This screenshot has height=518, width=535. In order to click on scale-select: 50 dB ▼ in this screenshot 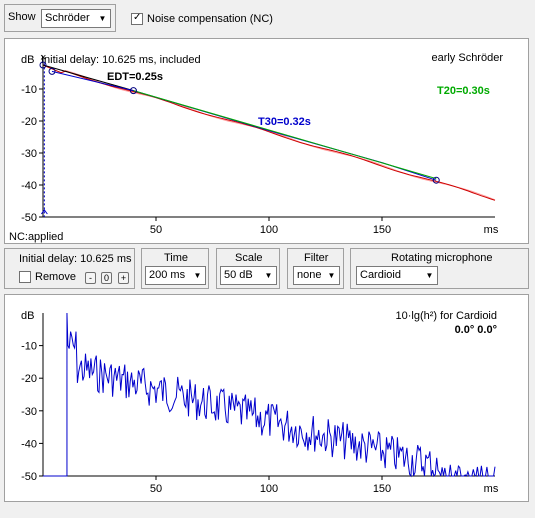, I will do `click(248, 275)`.